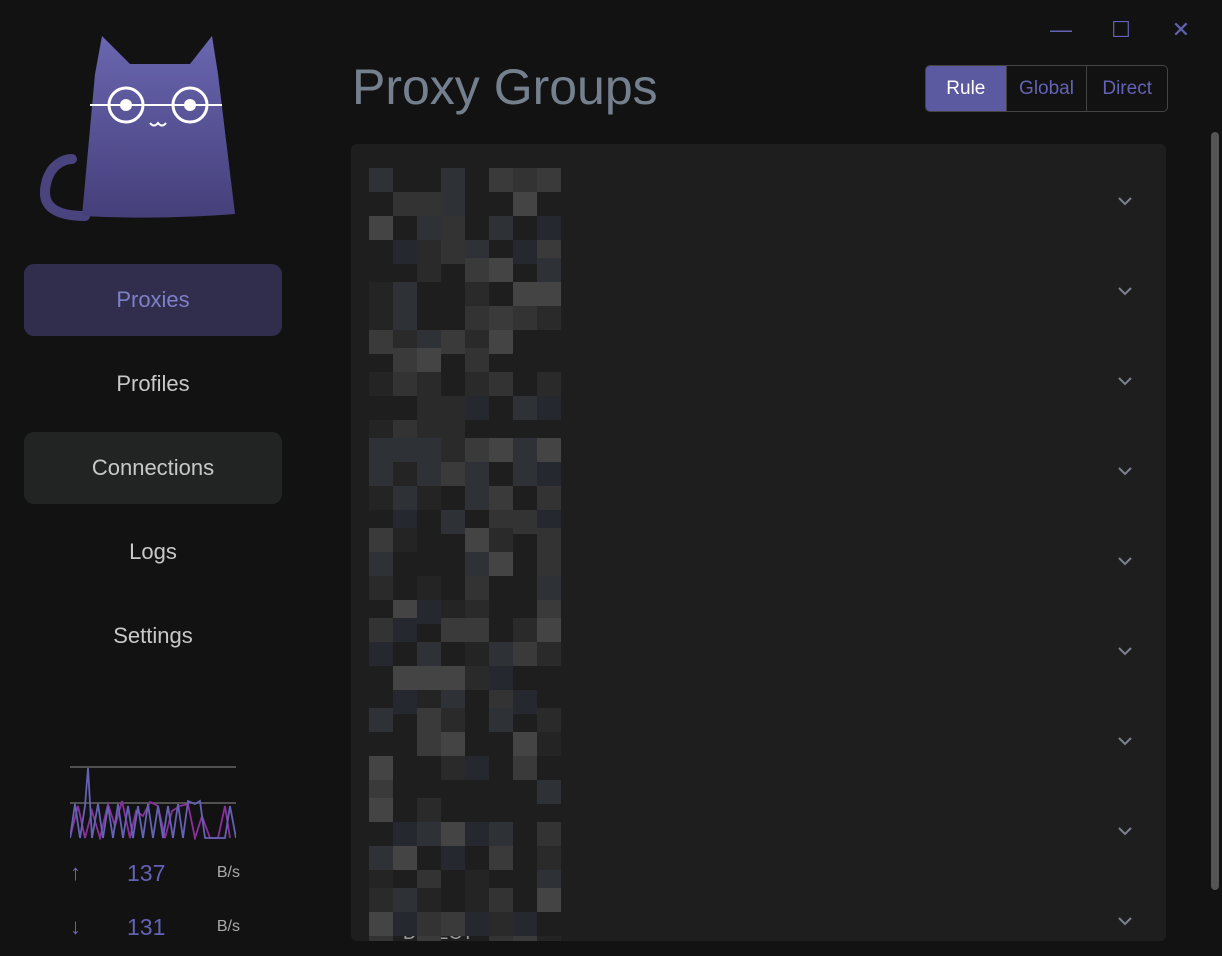  I want to click on app-logo-cat, so click(137, 128).